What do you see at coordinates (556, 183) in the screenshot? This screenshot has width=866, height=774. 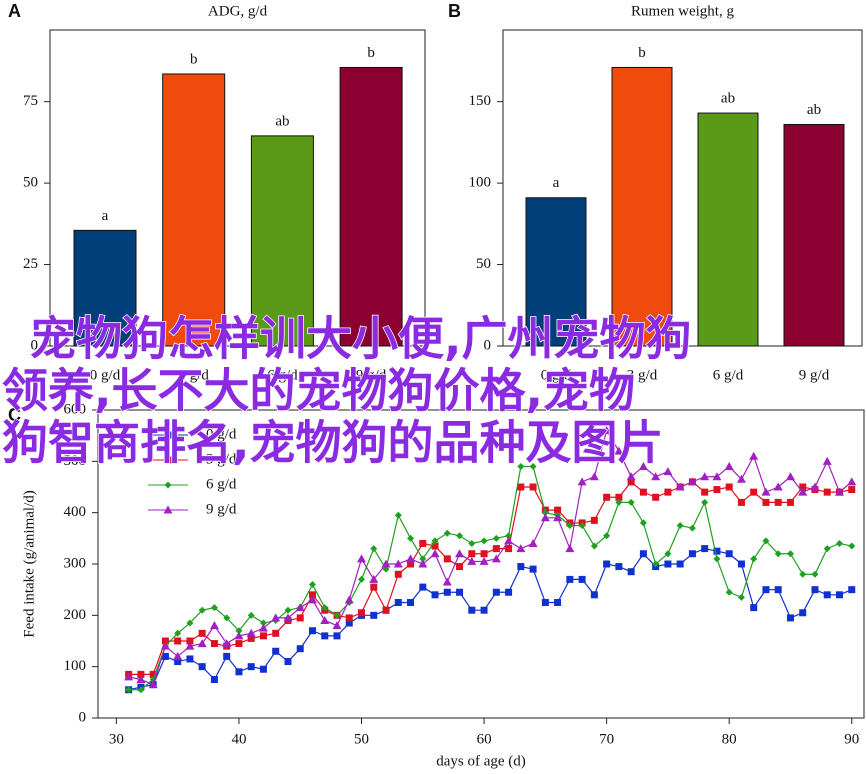 I see `bar-annotation: a` at bounding box center [556, 183].